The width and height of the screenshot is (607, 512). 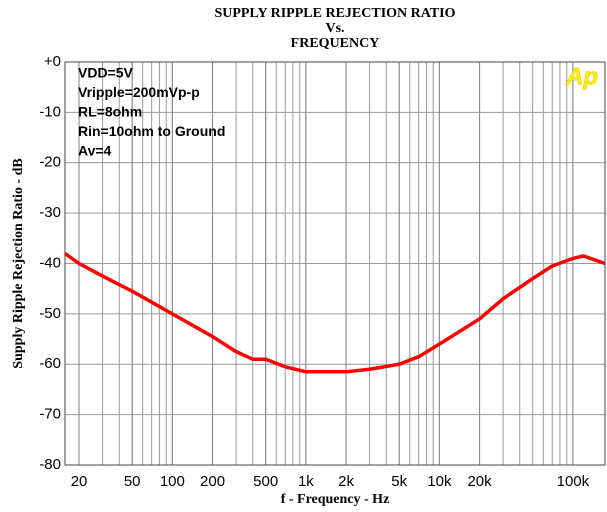 I want to click on logo: Ap, so click(x=581, y=76).